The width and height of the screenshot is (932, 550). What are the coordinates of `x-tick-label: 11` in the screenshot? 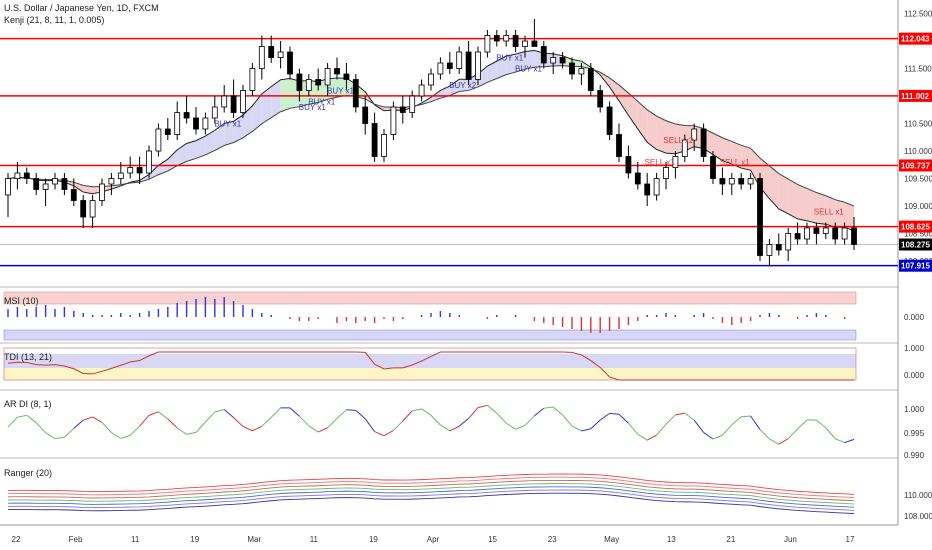 It's located at (314, 539).